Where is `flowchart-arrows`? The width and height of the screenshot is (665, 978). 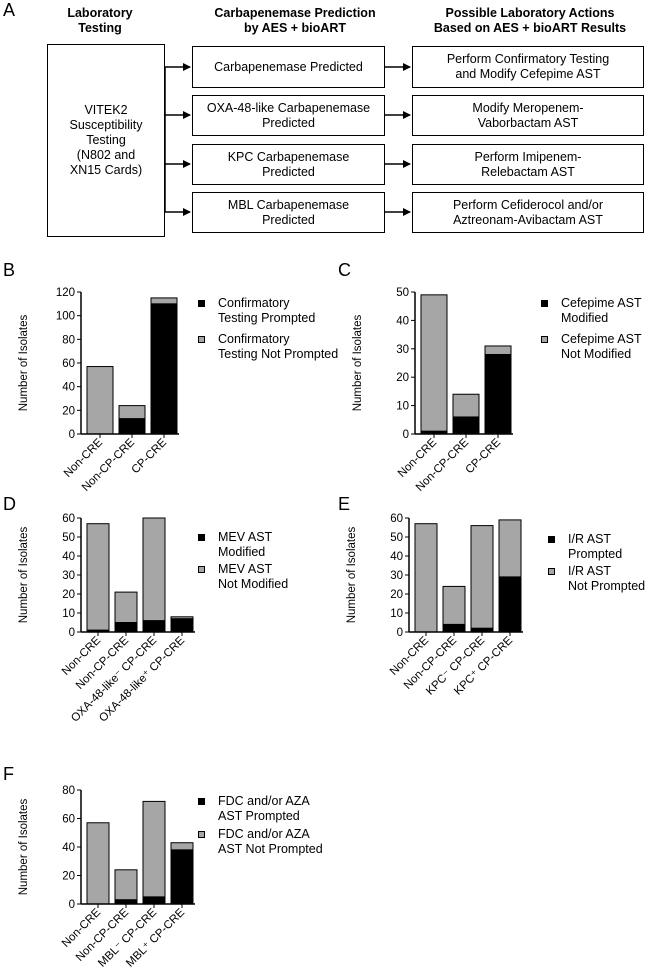 flowchart-arrows is located at coordinates (287, 139).